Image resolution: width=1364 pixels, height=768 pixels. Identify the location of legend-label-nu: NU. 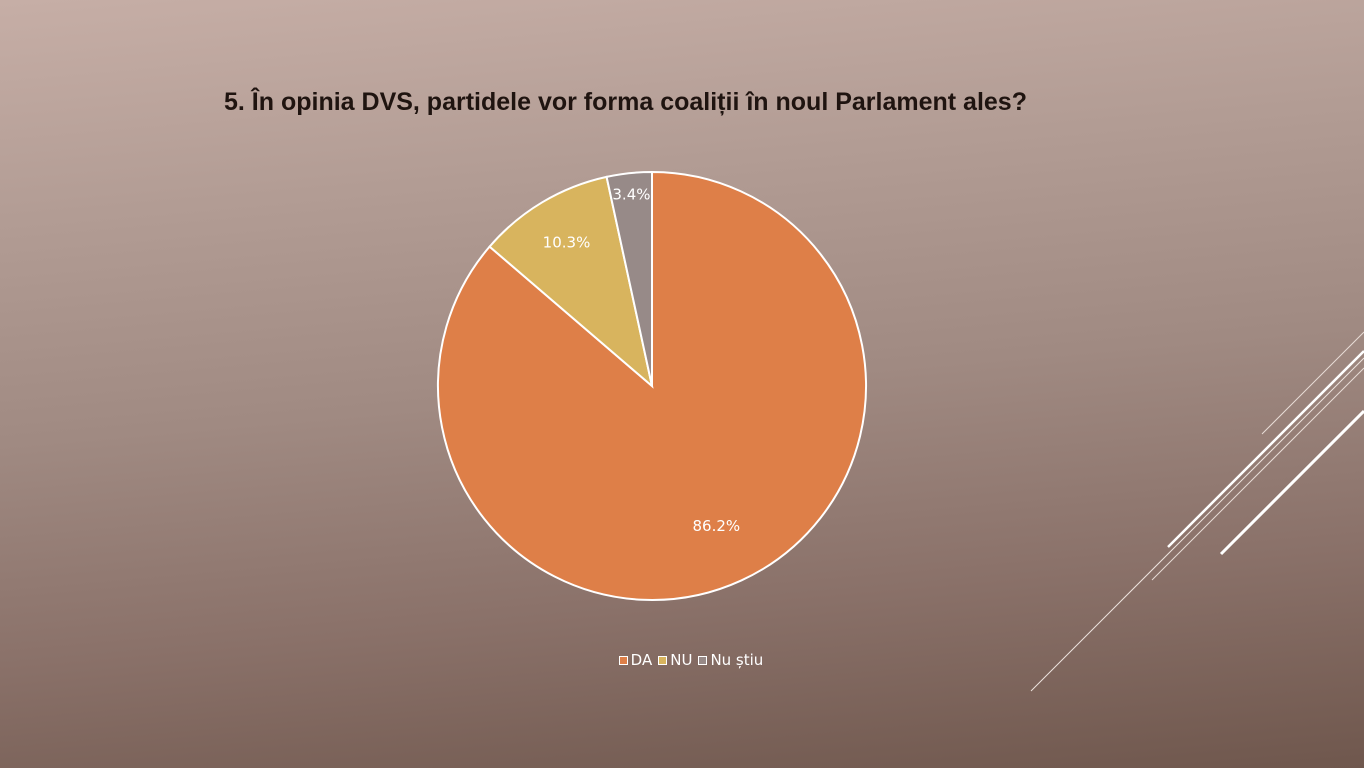
(681, 660).